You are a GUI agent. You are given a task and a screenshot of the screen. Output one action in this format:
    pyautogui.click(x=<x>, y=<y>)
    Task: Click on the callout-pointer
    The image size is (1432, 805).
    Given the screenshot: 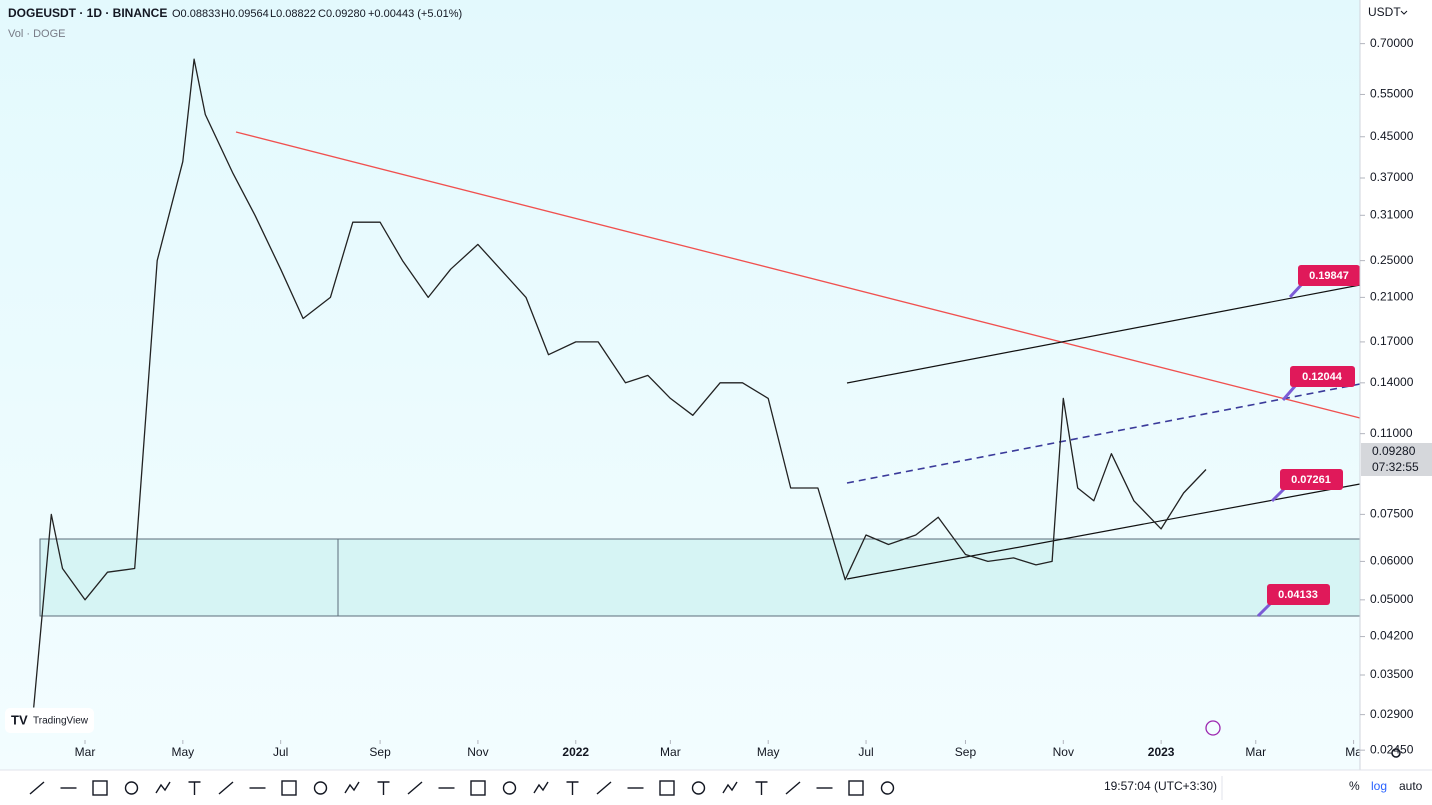 What is the action you would take?
    pyautogui.click(x=1289, y=392)
    